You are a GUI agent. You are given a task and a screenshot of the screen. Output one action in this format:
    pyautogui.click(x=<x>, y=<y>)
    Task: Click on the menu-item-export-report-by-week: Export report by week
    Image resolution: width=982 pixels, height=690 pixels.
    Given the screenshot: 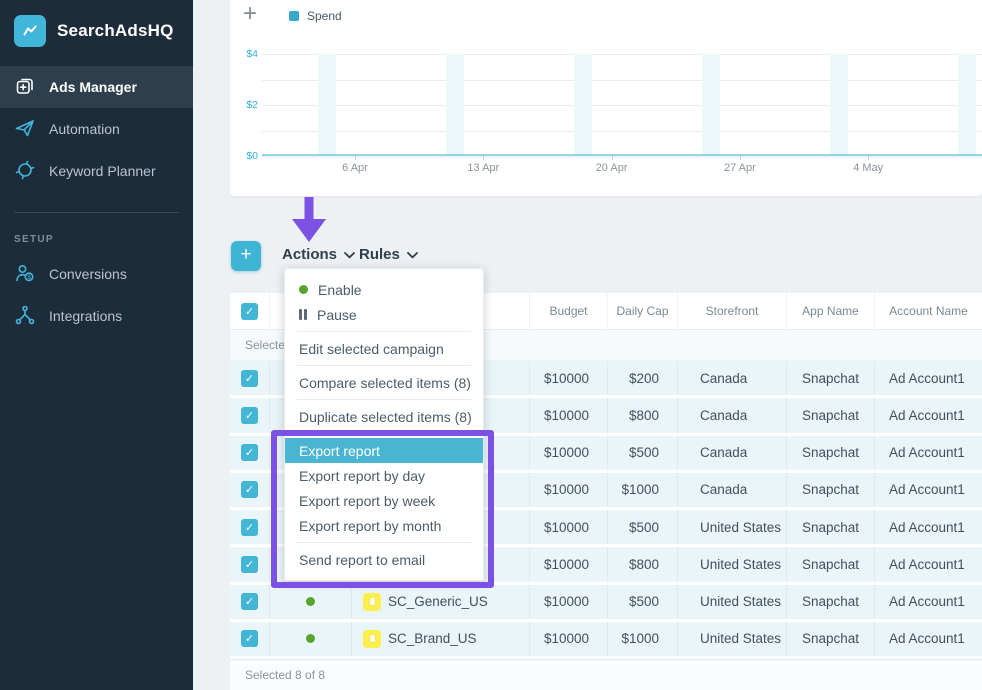 What is the action you would take?
    pyautogui.click(x=384, y=500)
    